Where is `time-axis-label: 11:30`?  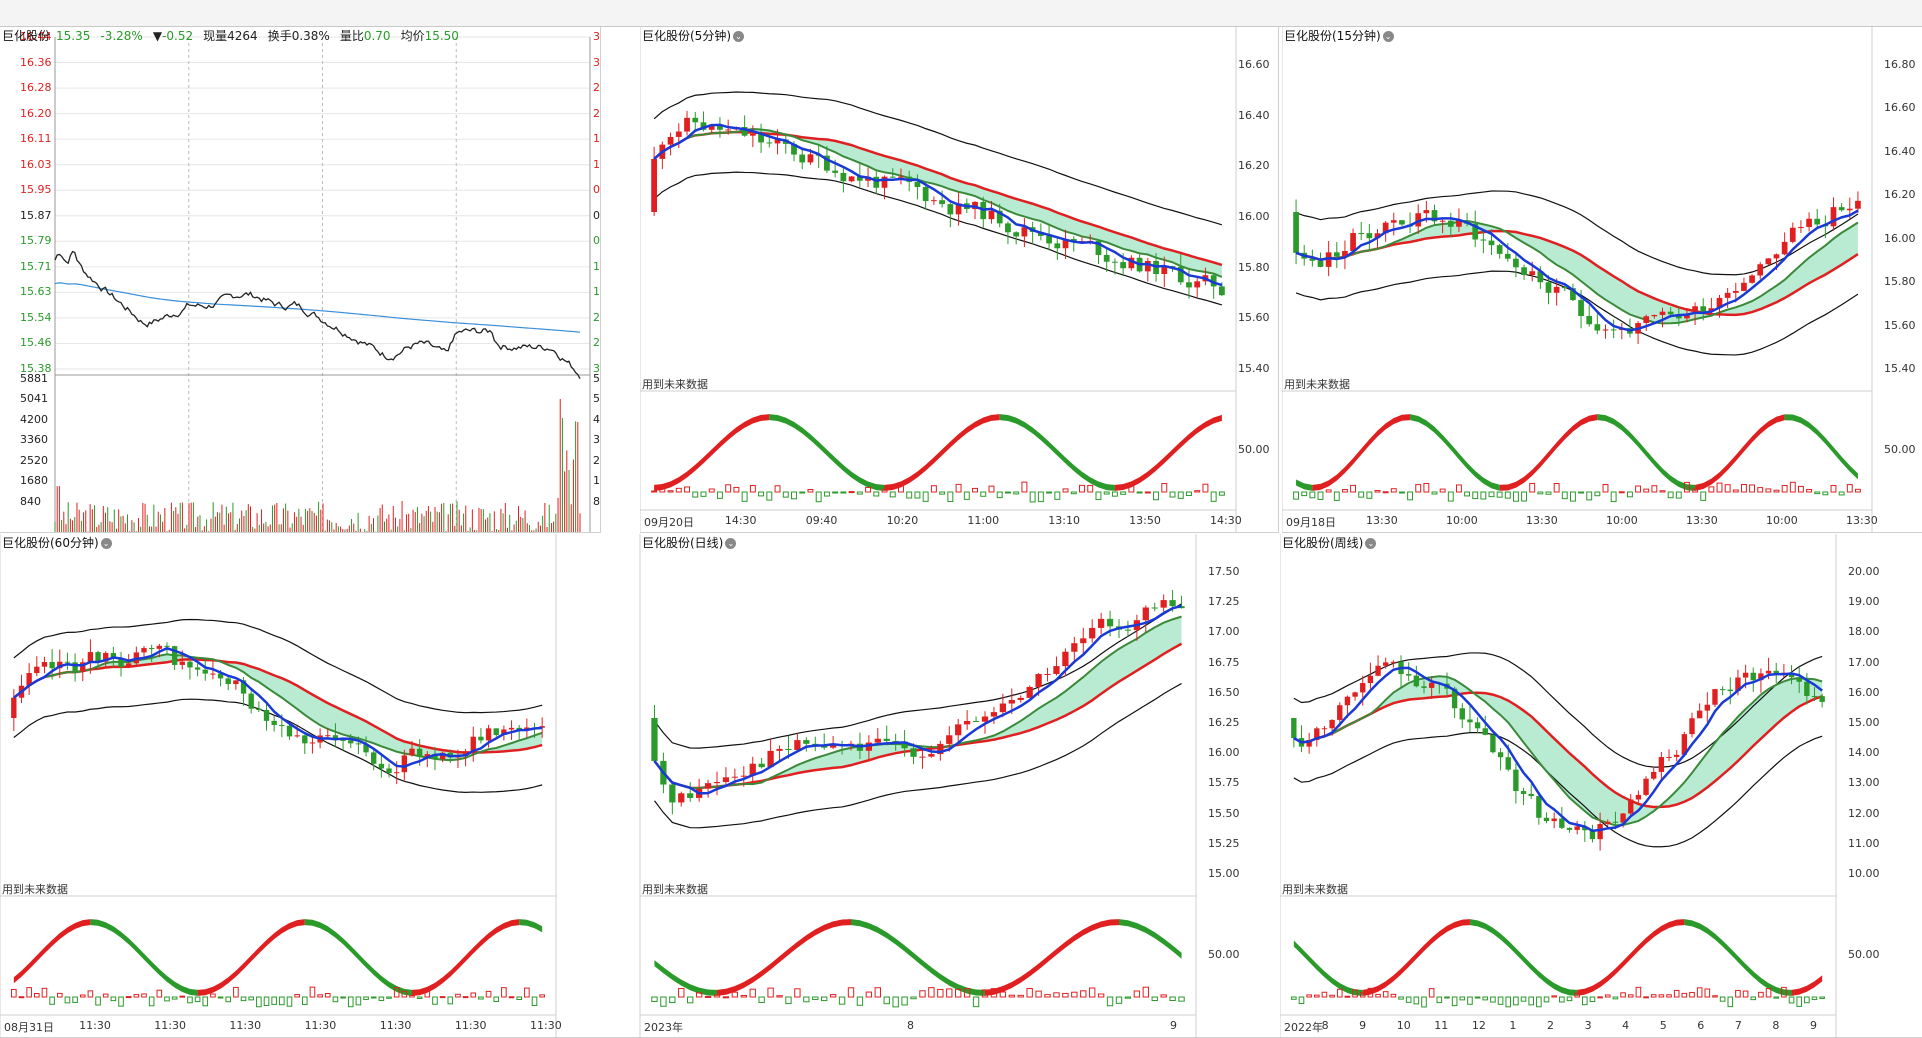
time-axis-label: 11:30 is located at coordinates (95, 1025).